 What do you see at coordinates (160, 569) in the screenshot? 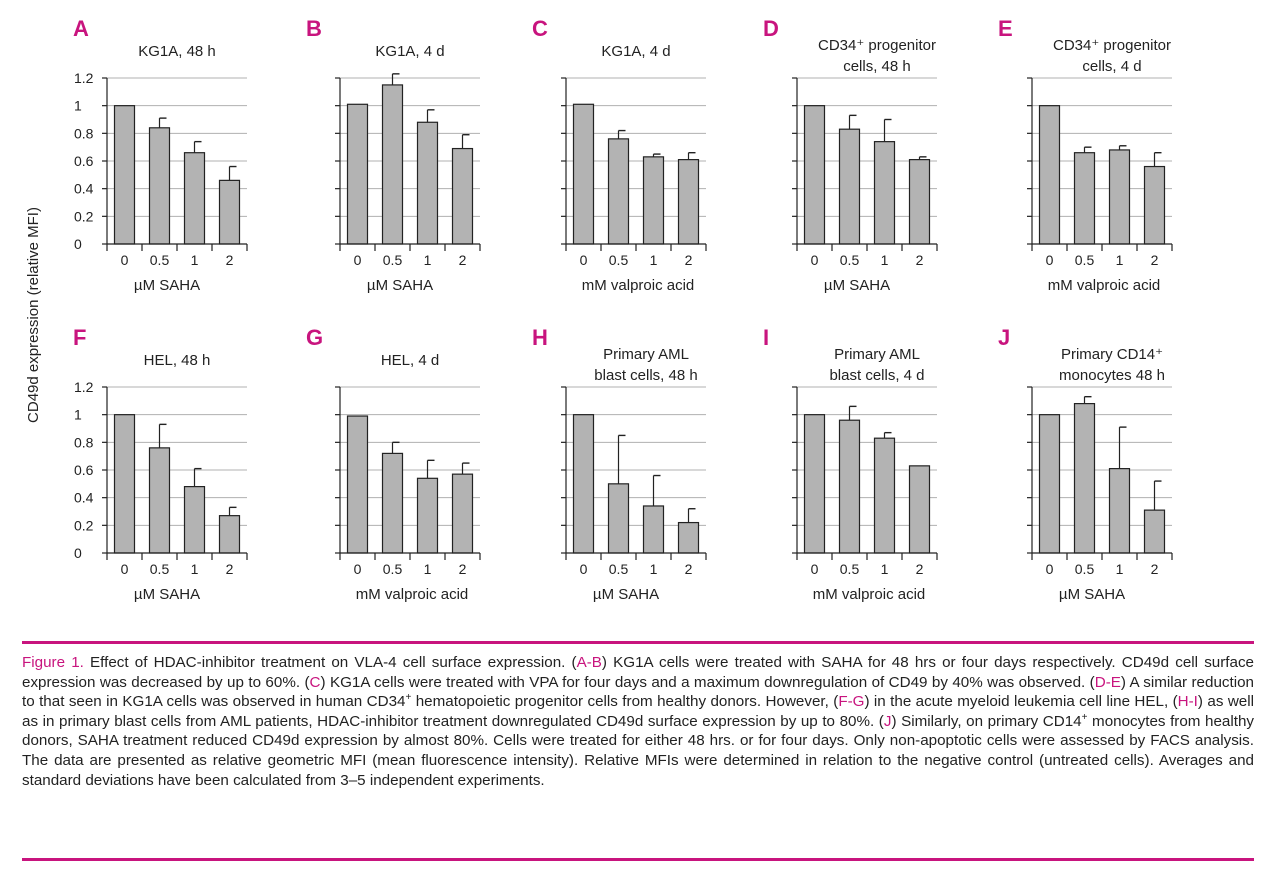
I see `x-tick-label-f-1: 0.5` at bounding box center [160, 569].